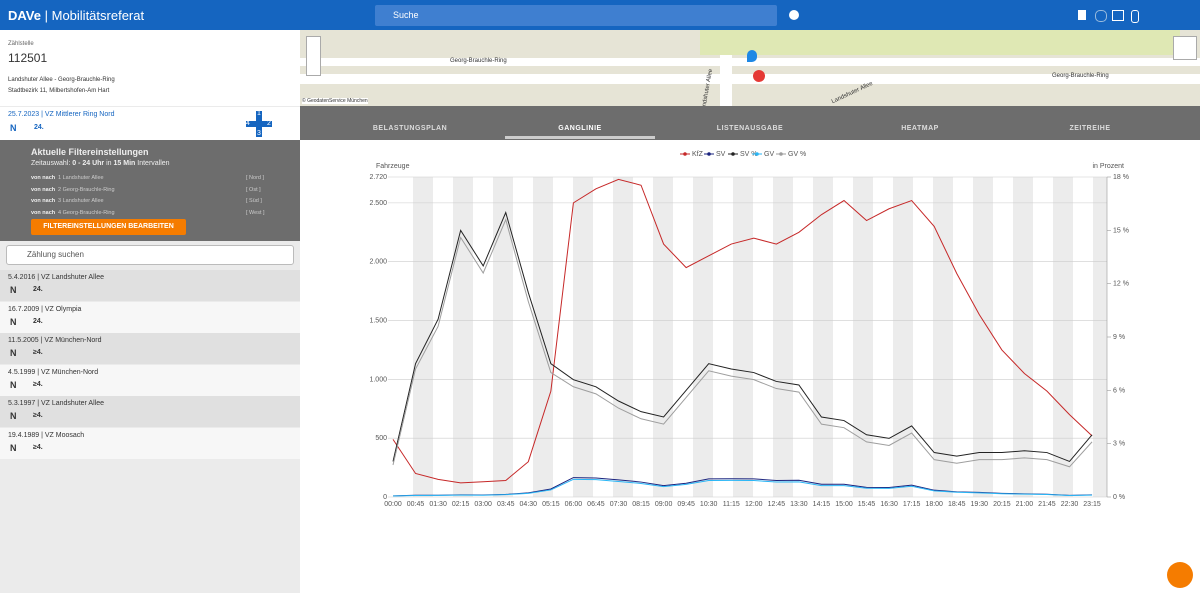 The width and height of the screenshot is (1200, 593). I want to click on count-item: 4.5.1999 | VZ München-Nord N ≥4., so click(150, 380).